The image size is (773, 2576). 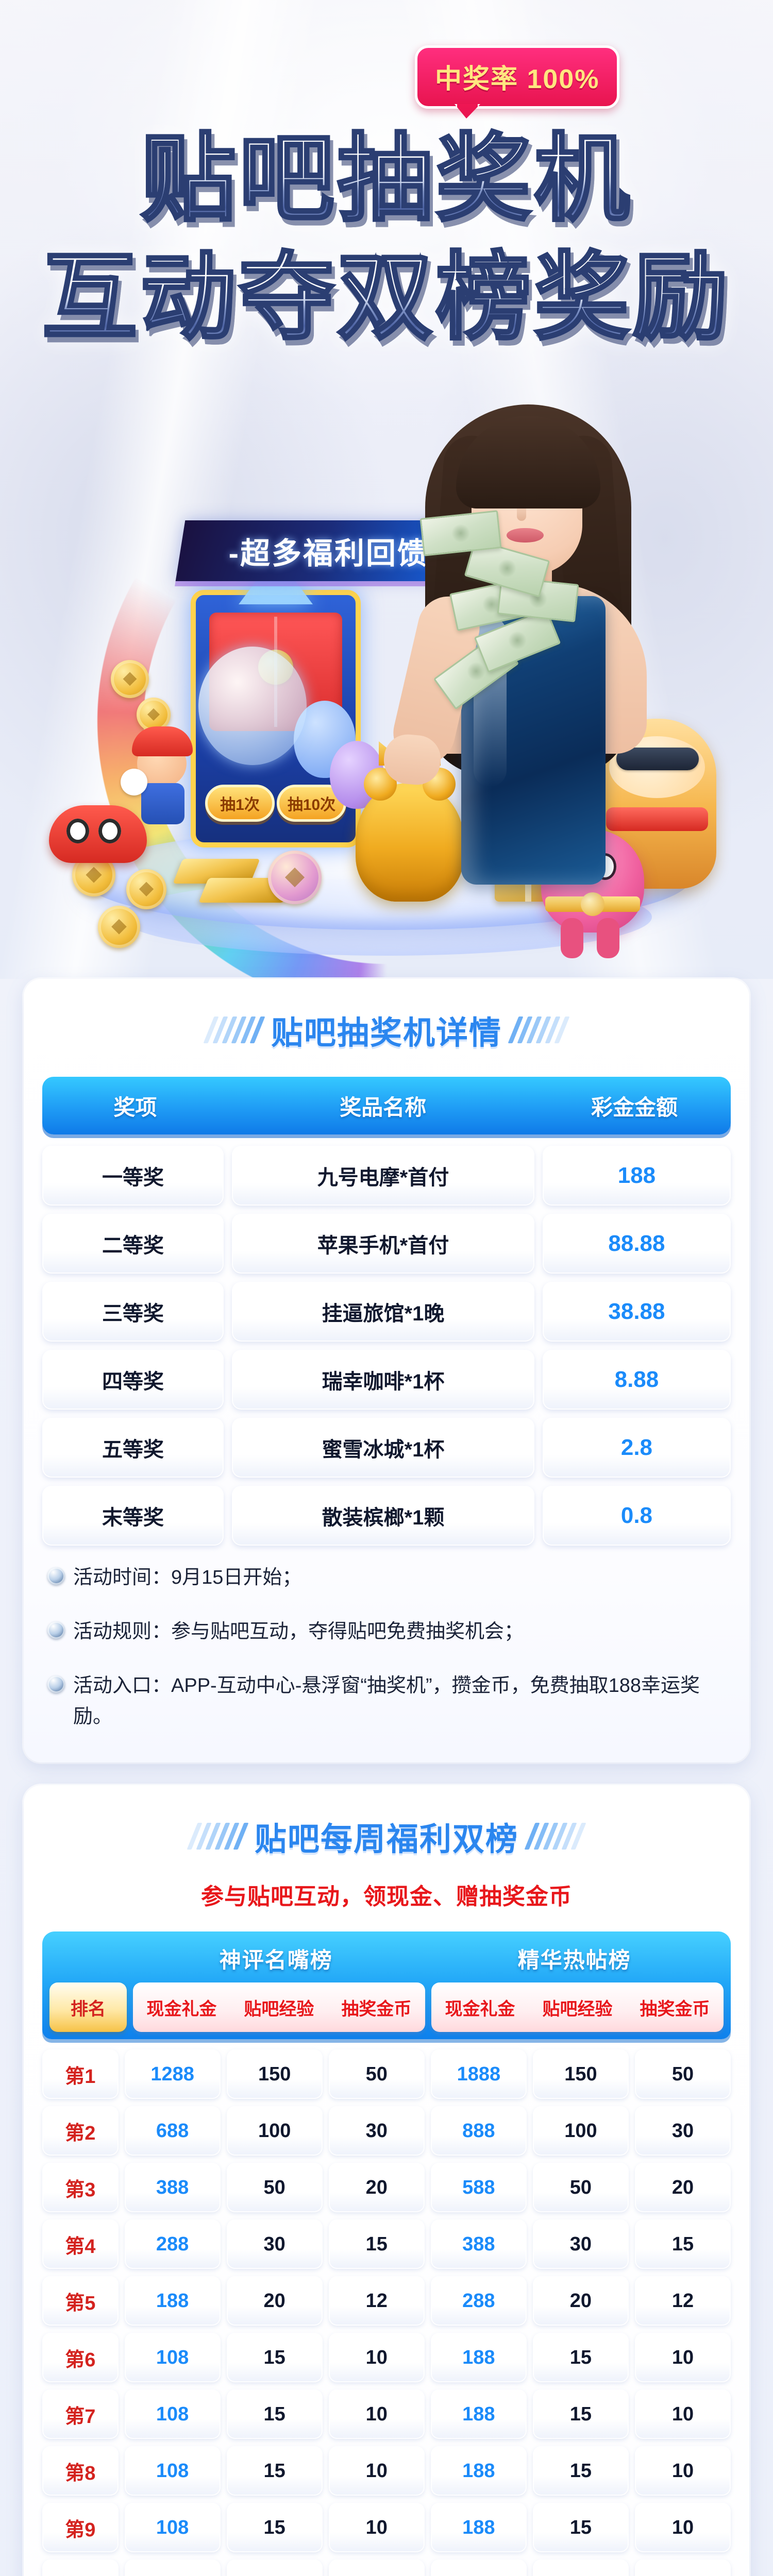 I want to click on comment-exp-cell: 50, so click(x=274, y=2188).